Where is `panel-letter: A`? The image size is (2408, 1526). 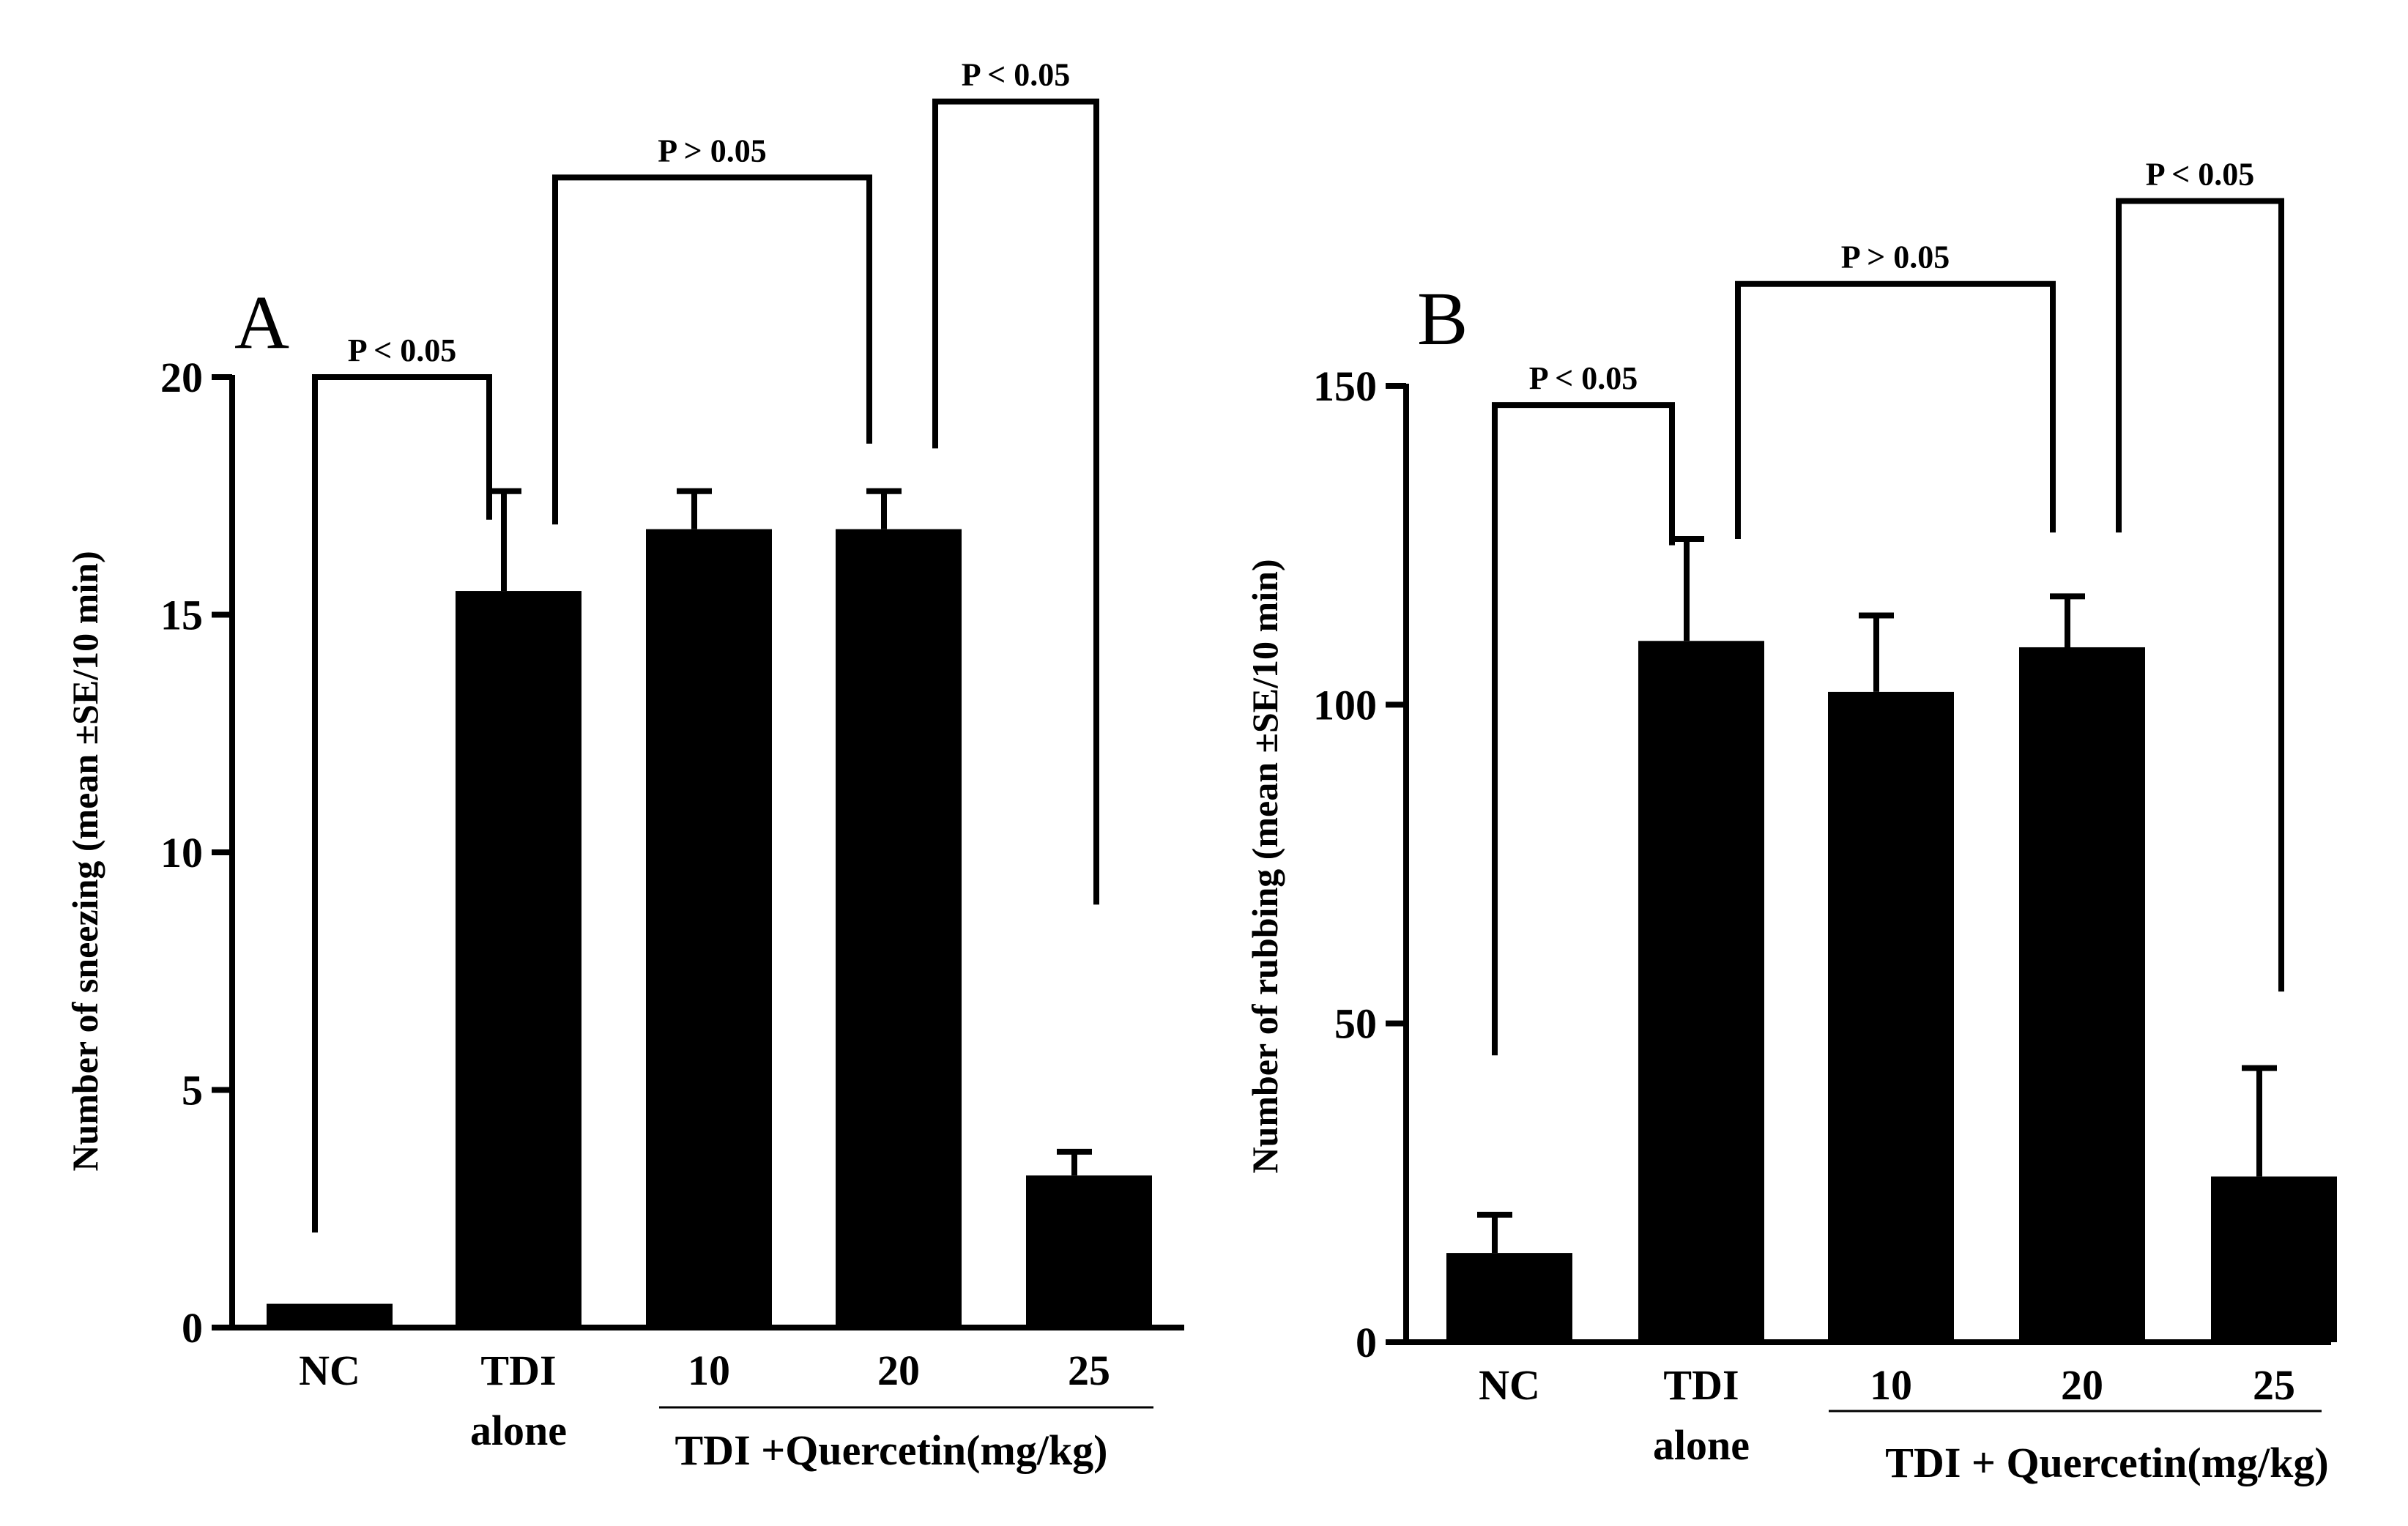
panel-letter: A is located at coordinates (261, 322).